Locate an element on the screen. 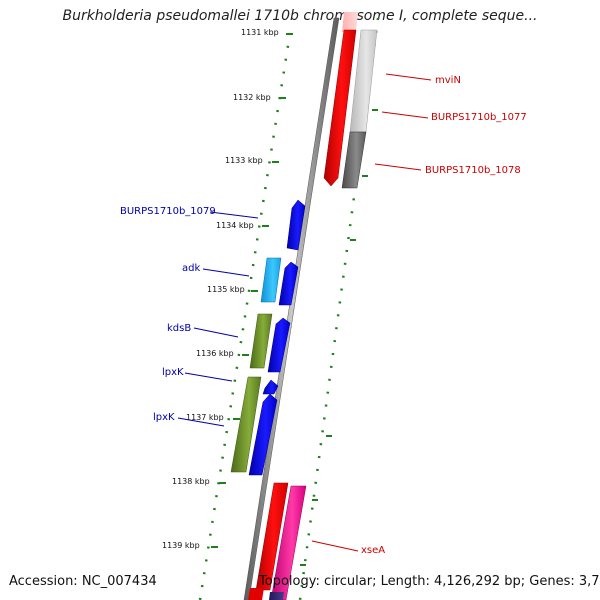 This screenshot has height=600, width=600. outer-scale-track is located at coordinates (245, 316).